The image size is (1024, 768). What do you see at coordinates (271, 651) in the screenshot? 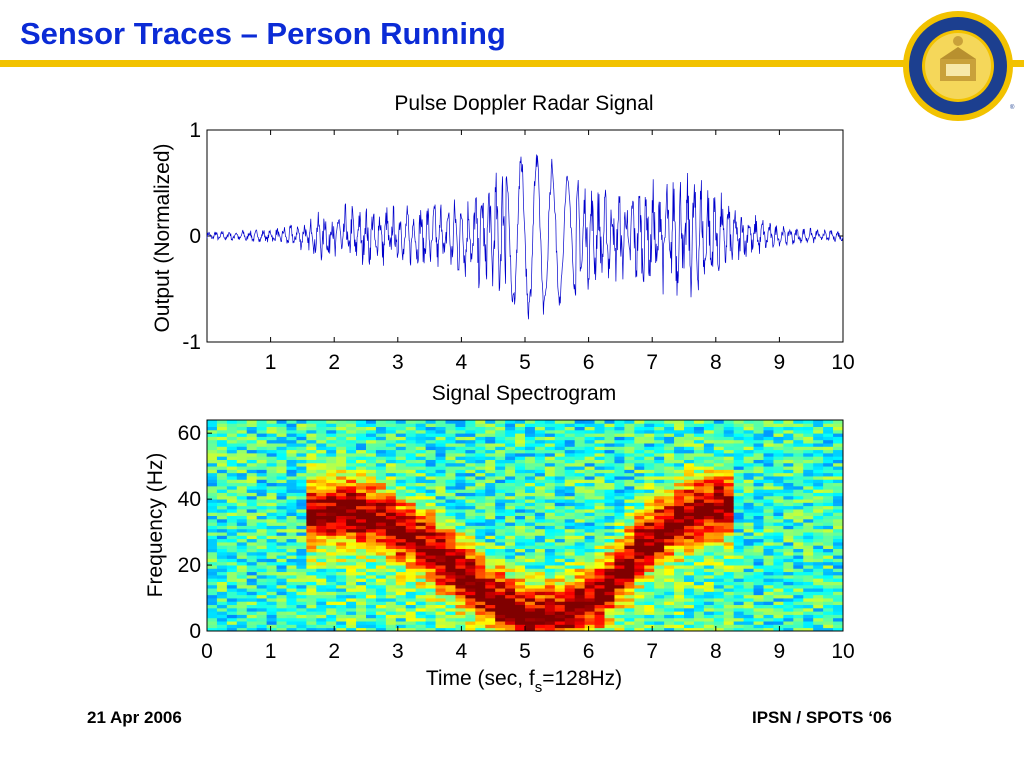
I see `spectrogram-xtick-label: 1` at bounding box center [271, 651].